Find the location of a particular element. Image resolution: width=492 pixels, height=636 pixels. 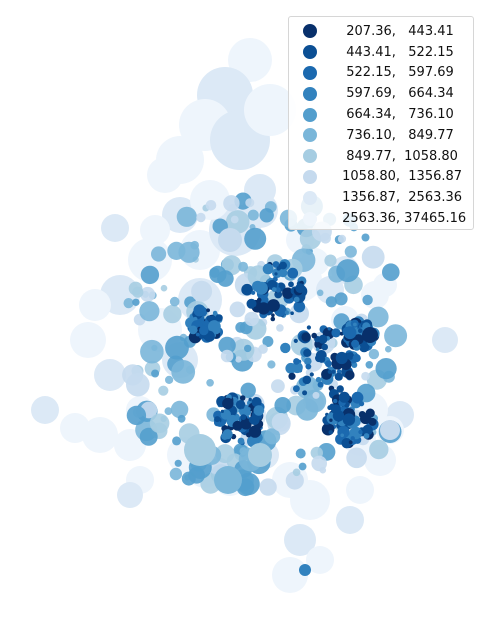

legend-entry: 1356.87, 2563.36 is located at coordinates (381, 197).